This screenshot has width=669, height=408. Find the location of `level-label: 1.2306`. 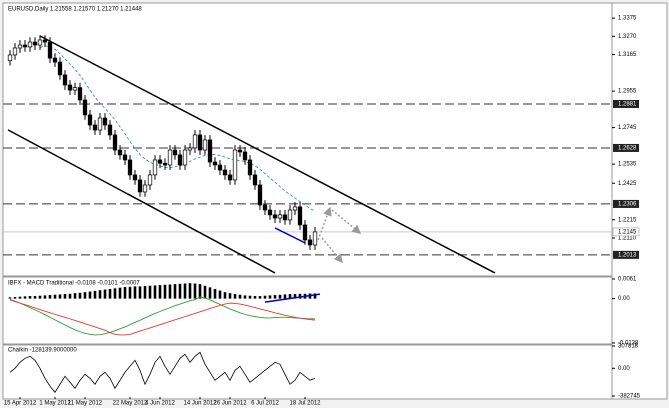

level-label: 1.2306 is located at coordinates (627, 205).